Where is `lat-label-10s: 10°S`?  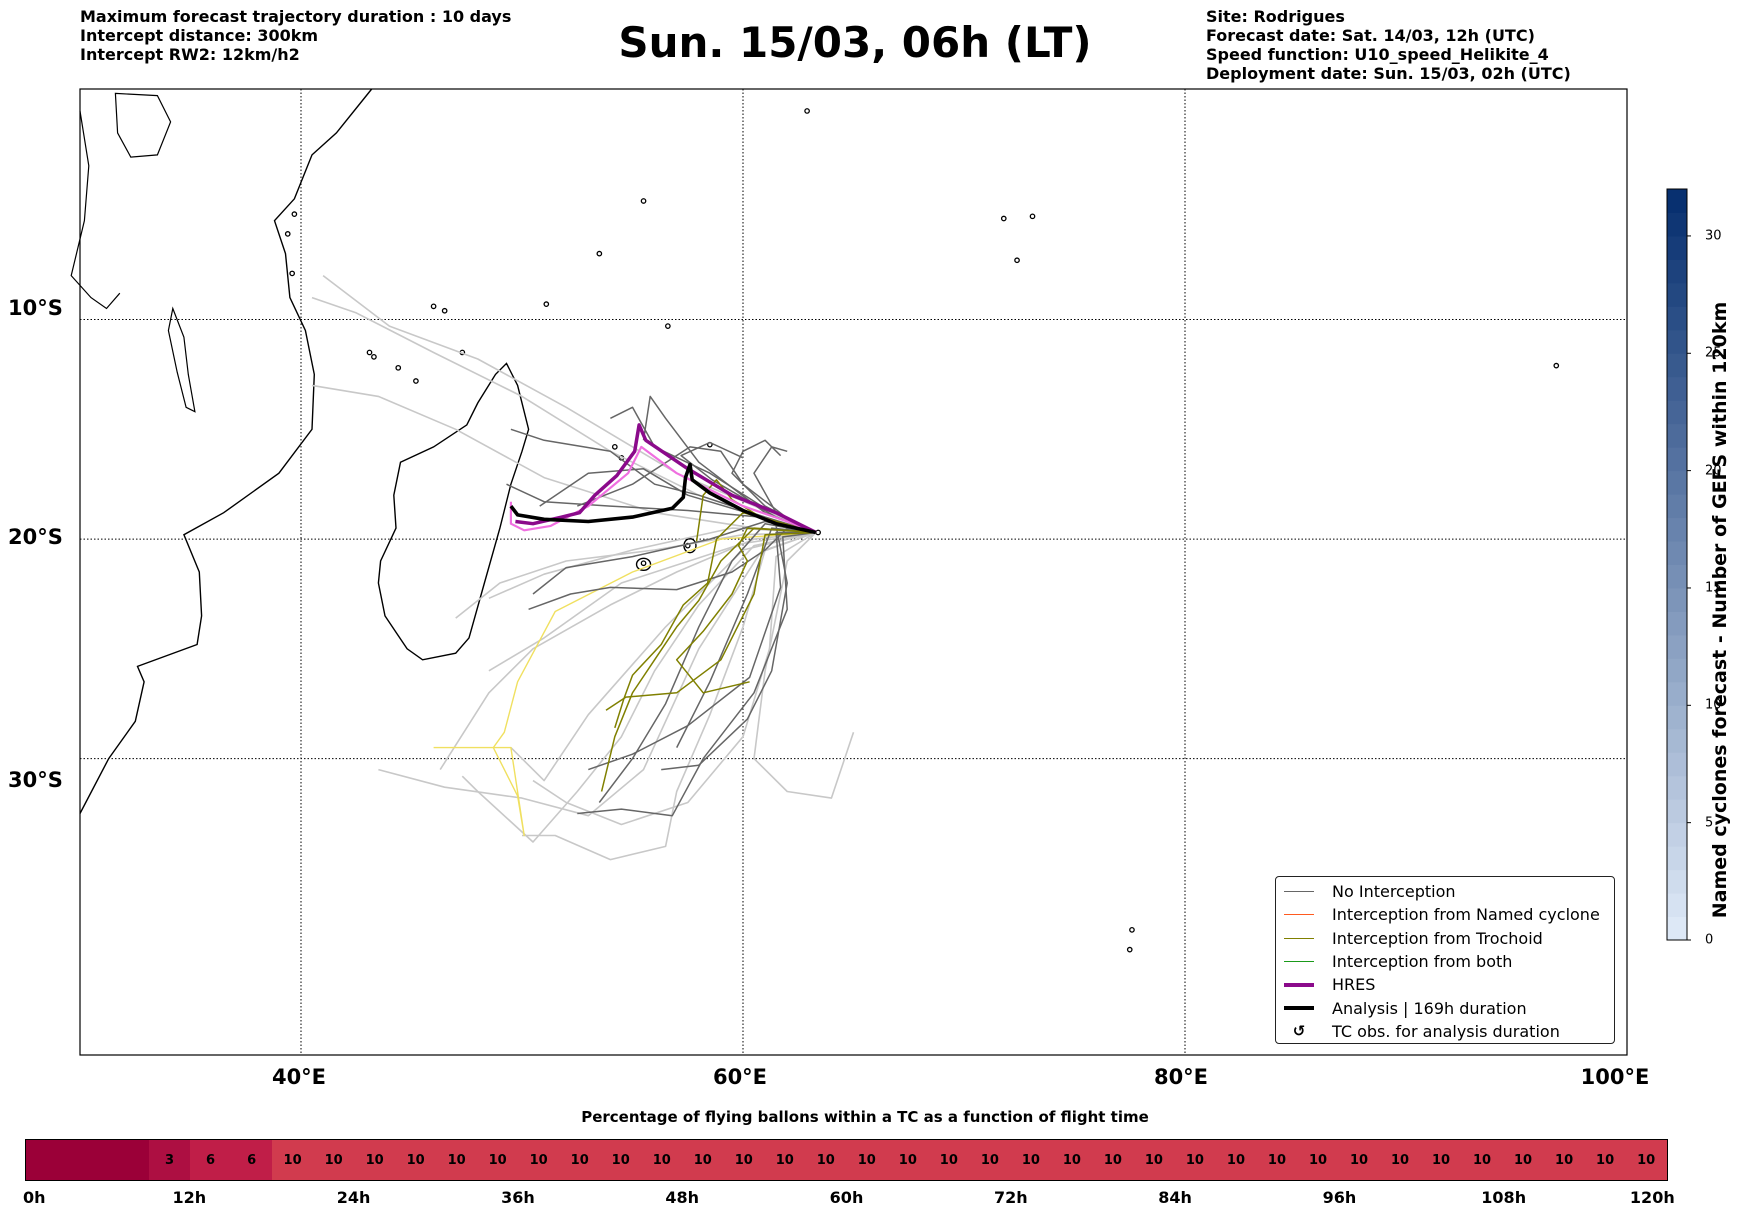
lat-label-10s: 10°S is located at coordinates (35, 308).